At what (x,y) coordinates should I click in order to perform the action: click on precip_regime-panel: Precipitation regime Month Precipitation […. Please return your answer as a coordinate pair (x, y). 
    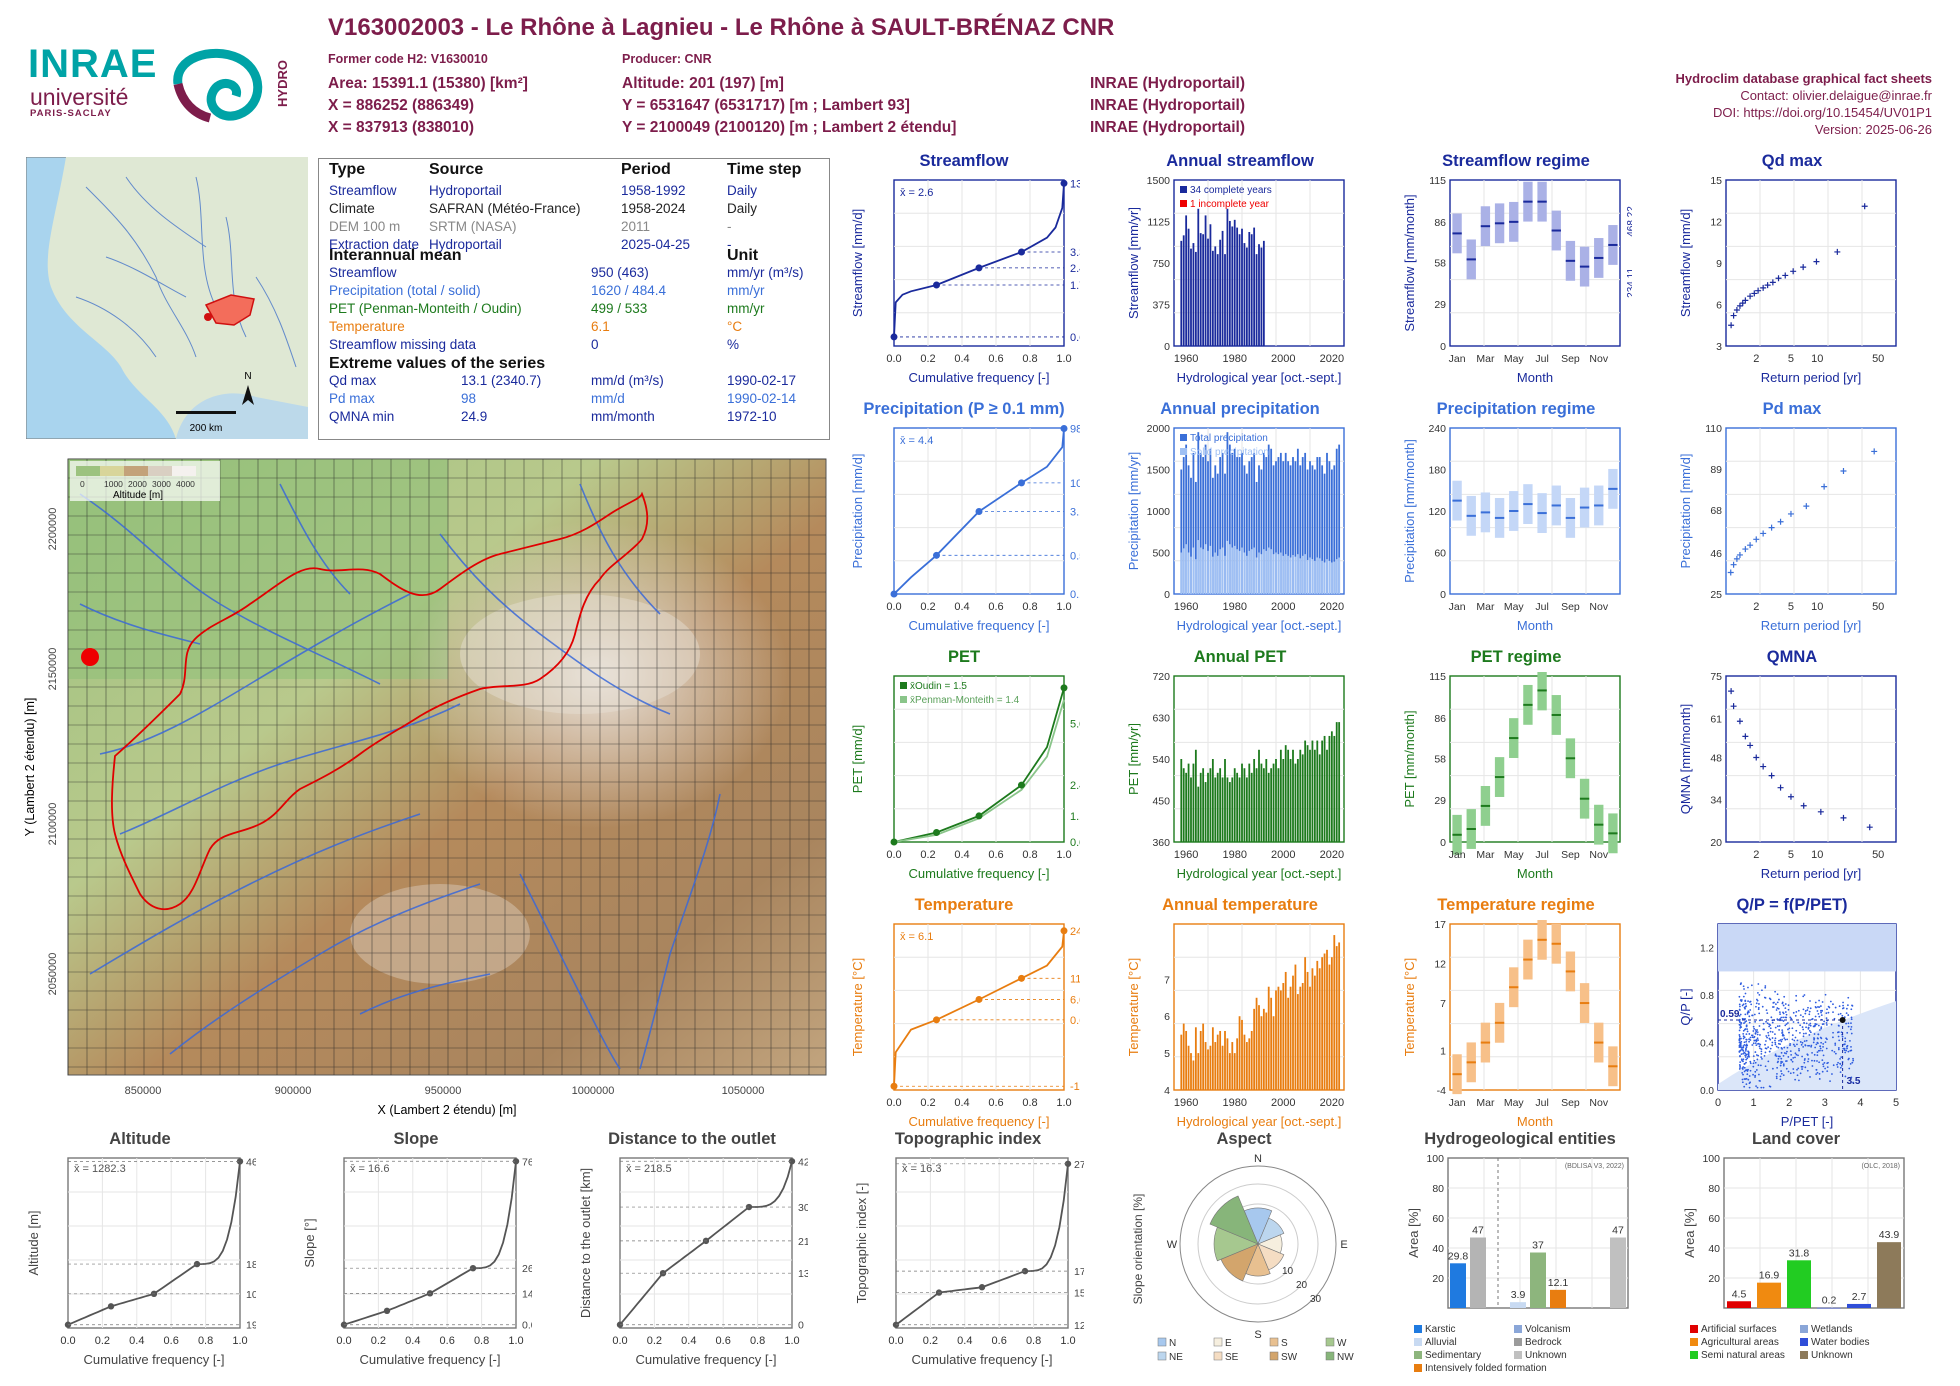
    Looking at the image, I should click on (1516, 517).